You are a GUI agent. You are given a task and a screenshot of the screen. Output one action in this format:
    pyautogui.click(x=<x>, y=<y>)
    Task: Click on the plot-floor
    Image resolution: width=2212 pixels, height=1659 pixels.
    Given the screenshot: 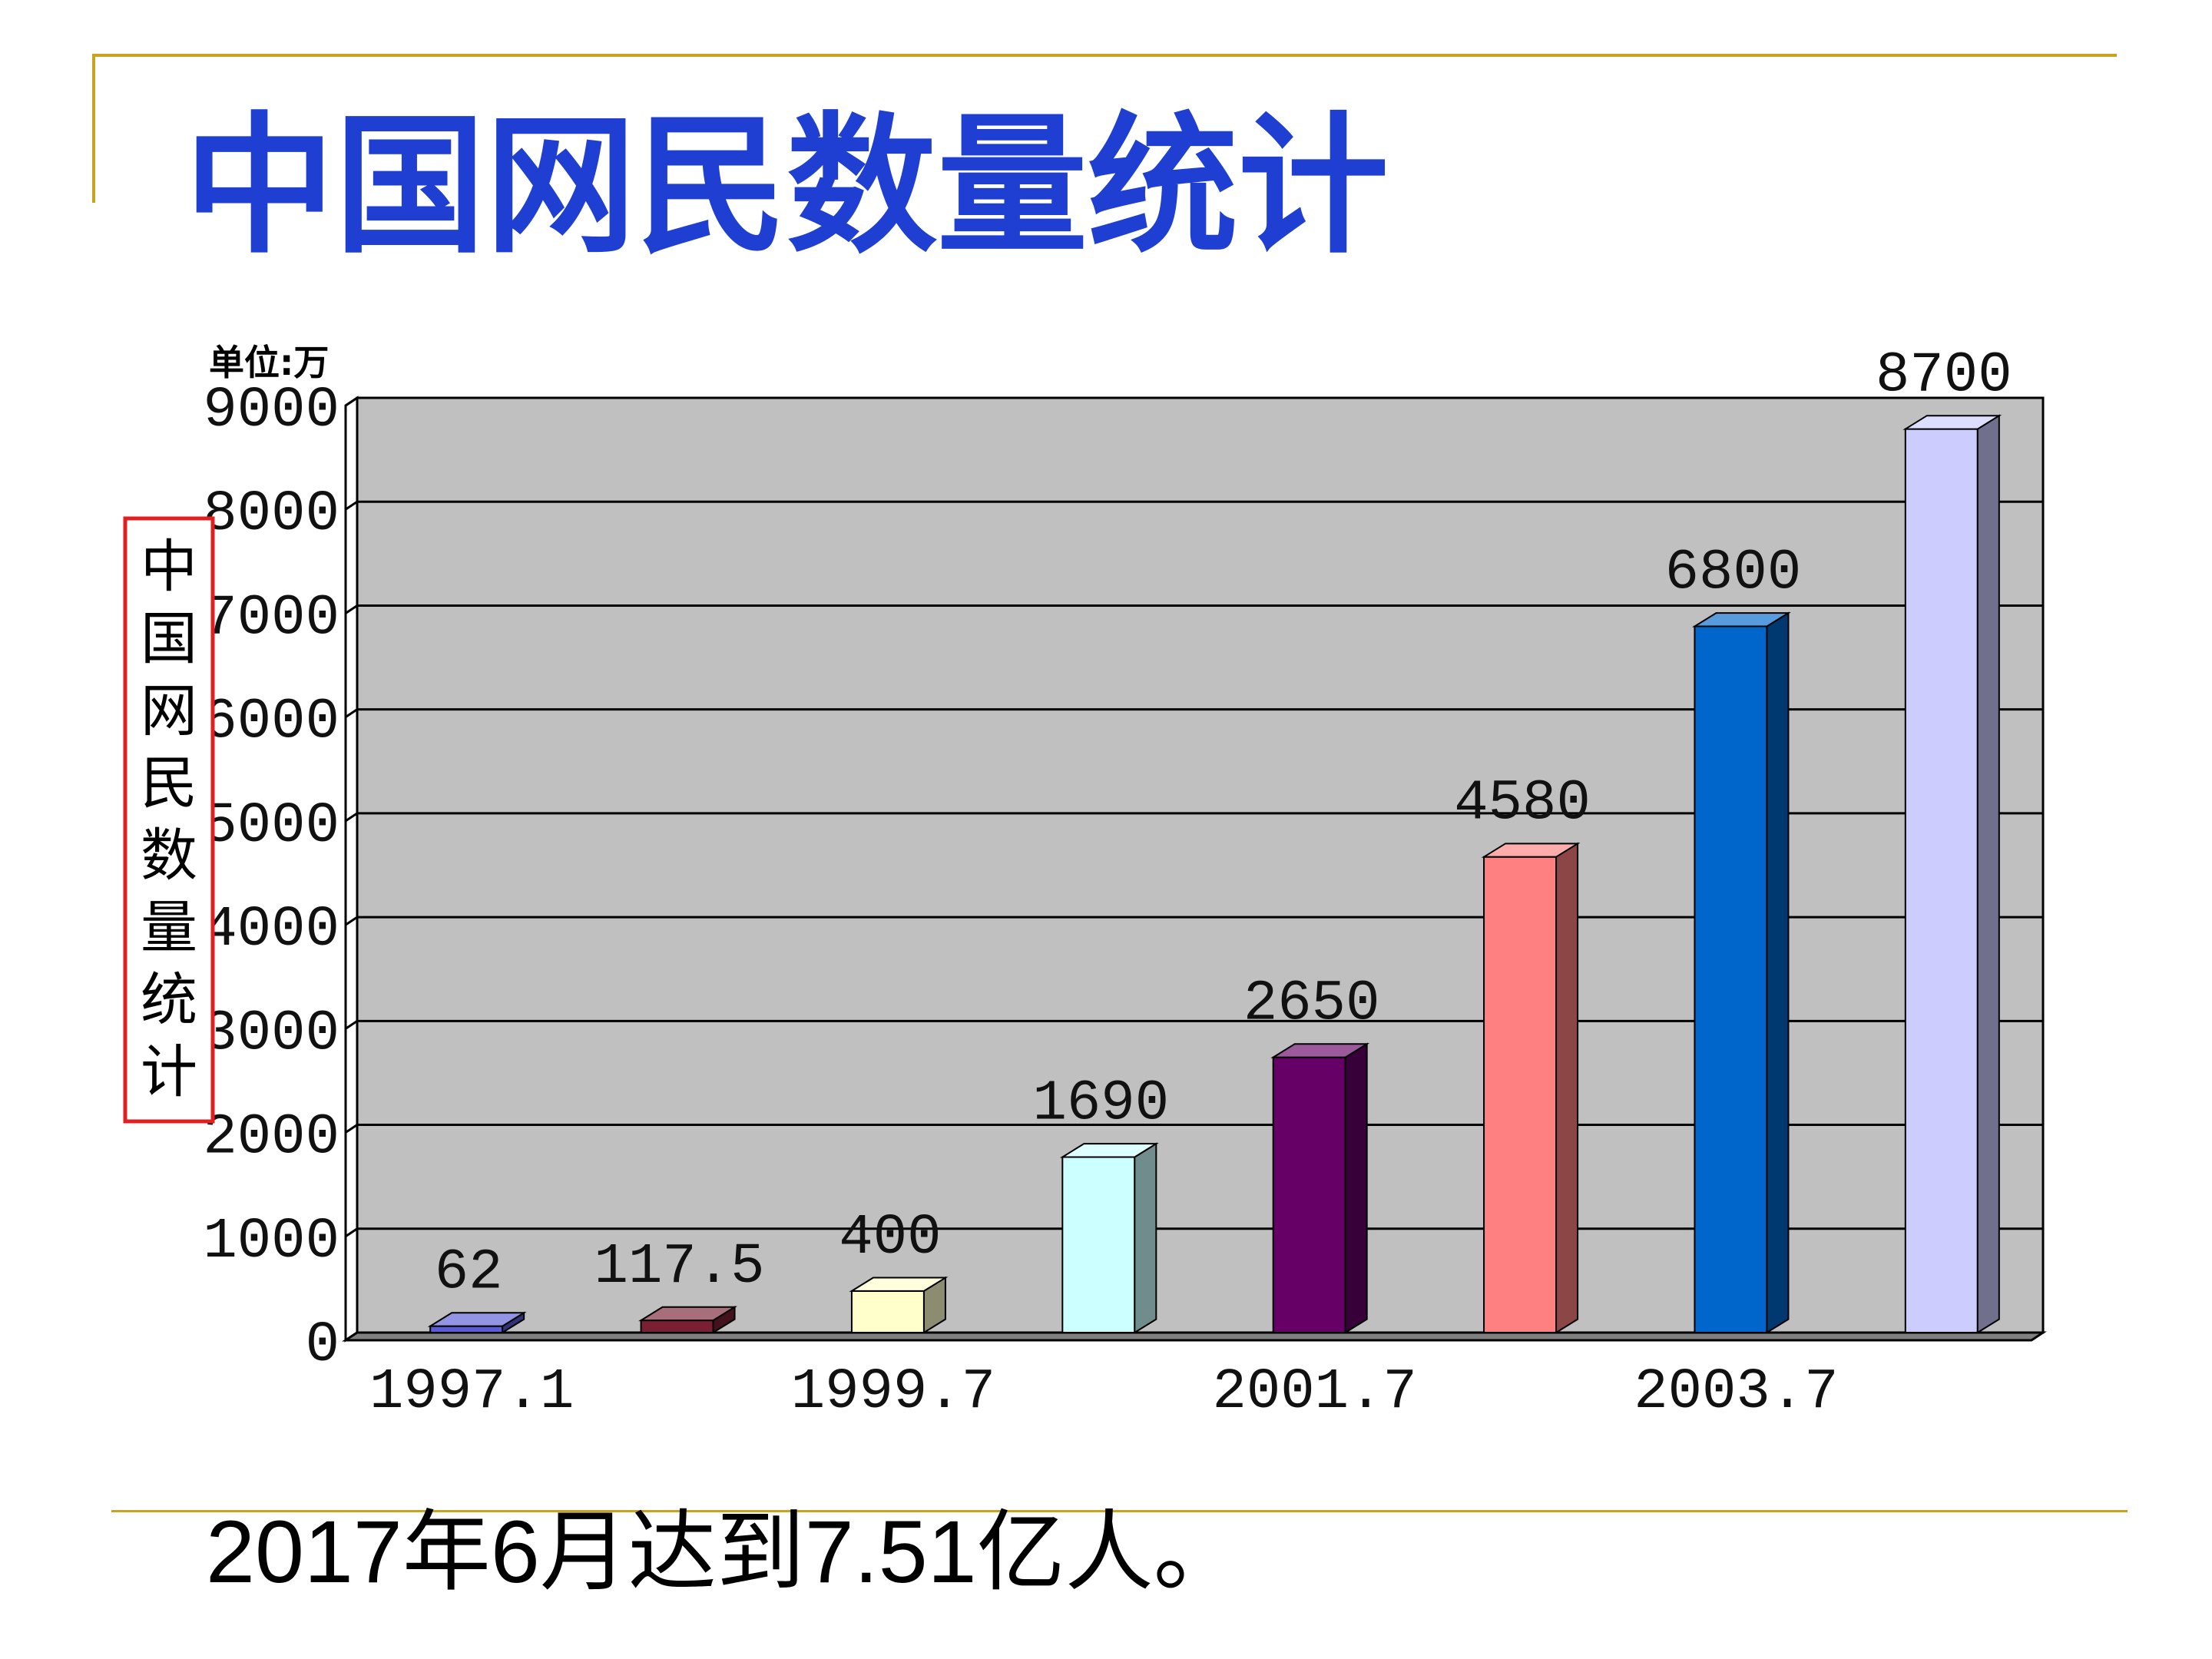 What is the action you would take?
    pyautogui.click(x=1194, y=1336)
    